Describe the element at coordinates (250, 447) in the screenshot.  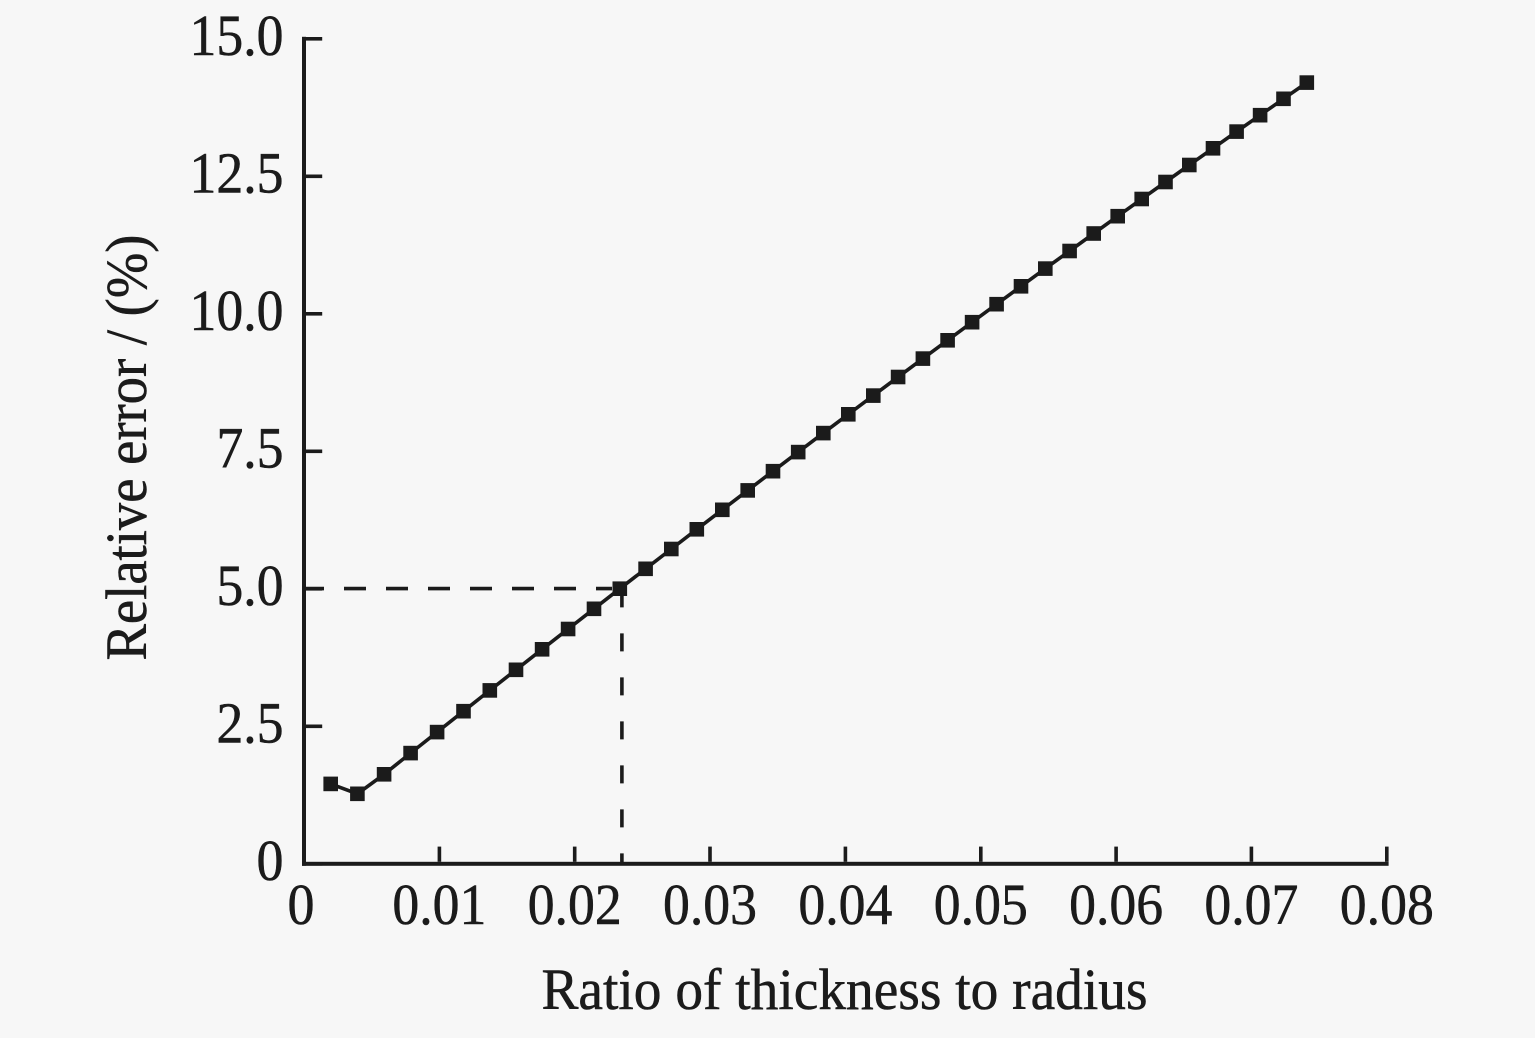
I see `svg-text: 7.5` at that location.